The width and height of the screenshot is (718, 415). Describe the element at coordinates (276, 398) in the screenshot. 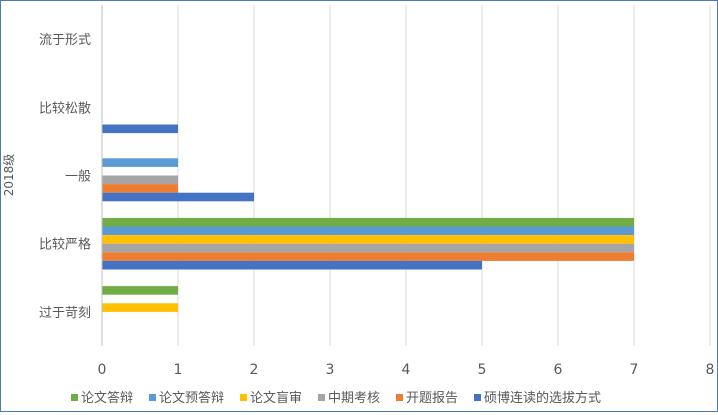

I see `legend-label: 论文盲审` at that location.